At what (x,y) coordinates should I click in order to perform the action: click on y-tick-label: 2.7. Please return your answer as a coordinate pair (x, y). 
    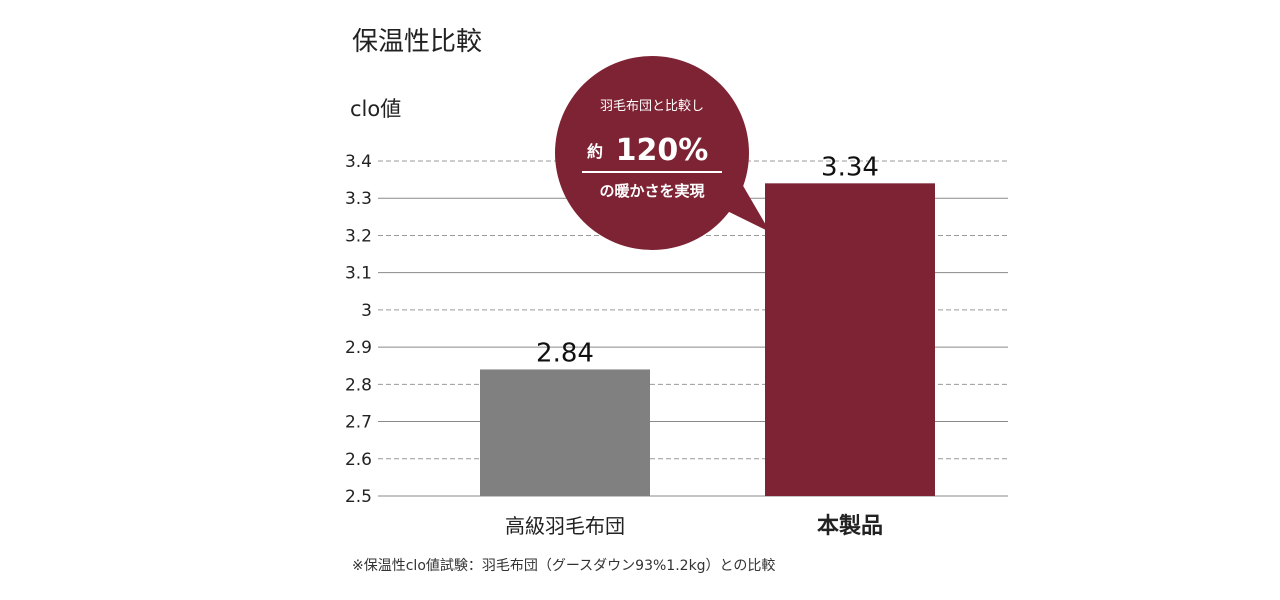
    Looking at the image, I should click on (358, 423).